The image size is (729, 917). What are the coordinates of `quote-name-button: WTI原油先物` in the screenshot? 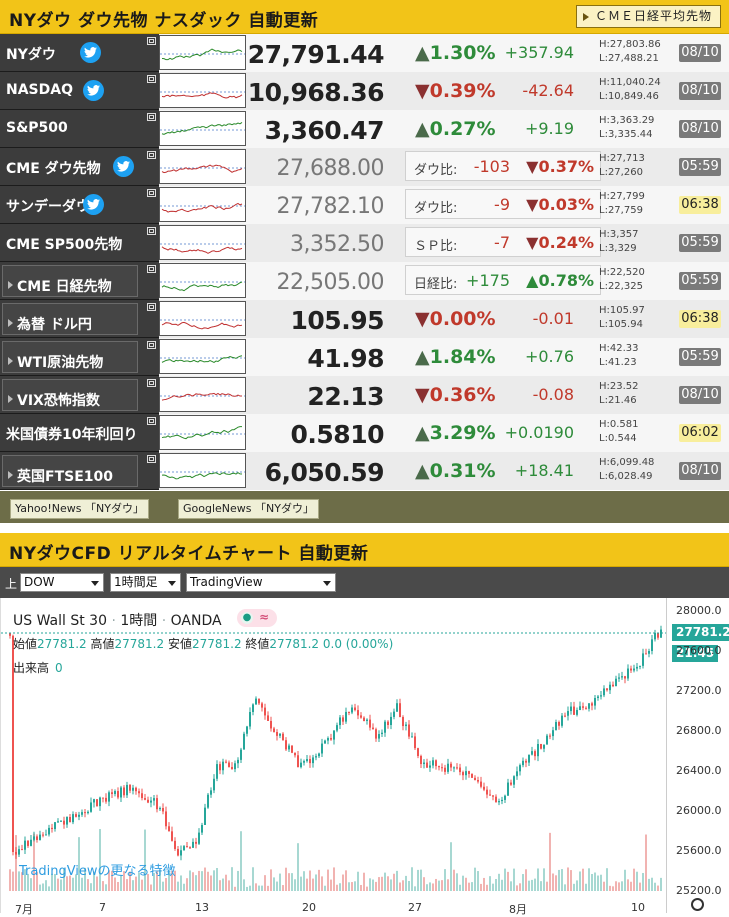 It's located at (70, 357).